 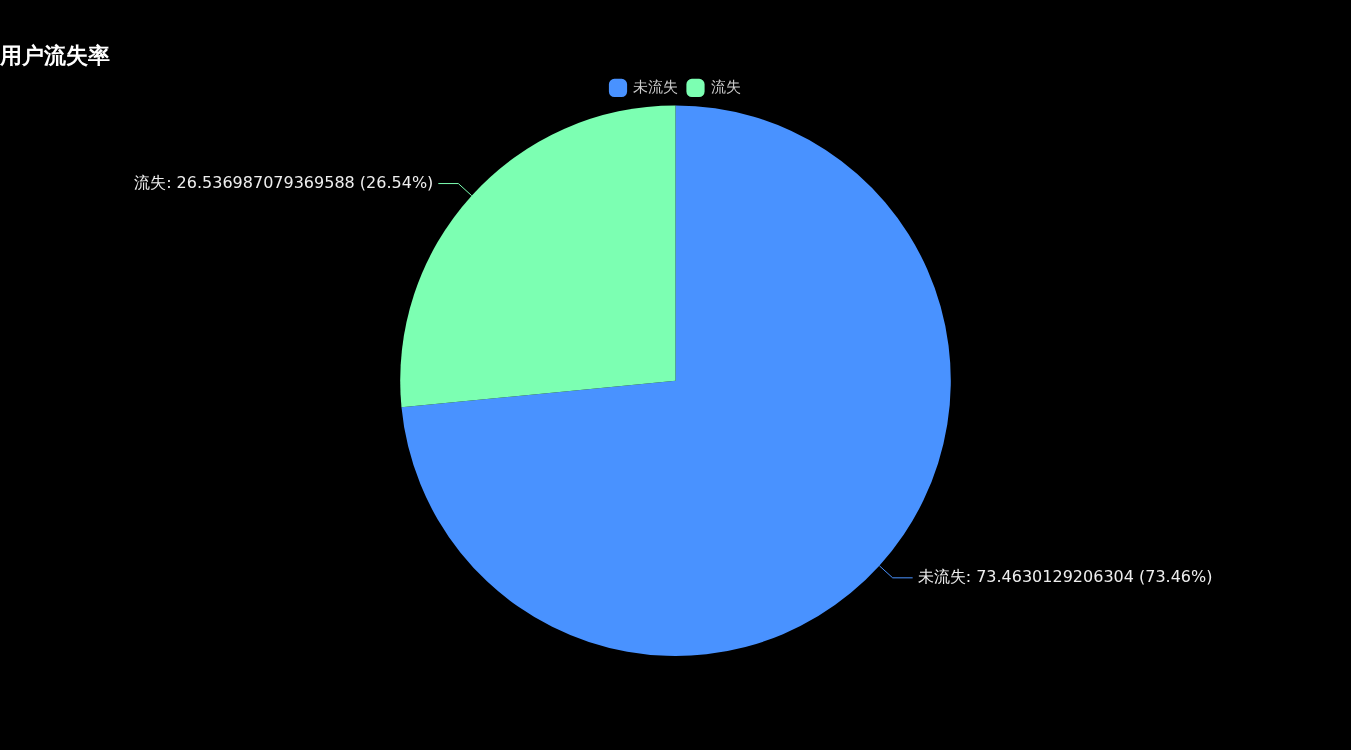 I want to click on data-label: 流失: 26.536987079369588 (26.54%), so click(x=284, y=182).